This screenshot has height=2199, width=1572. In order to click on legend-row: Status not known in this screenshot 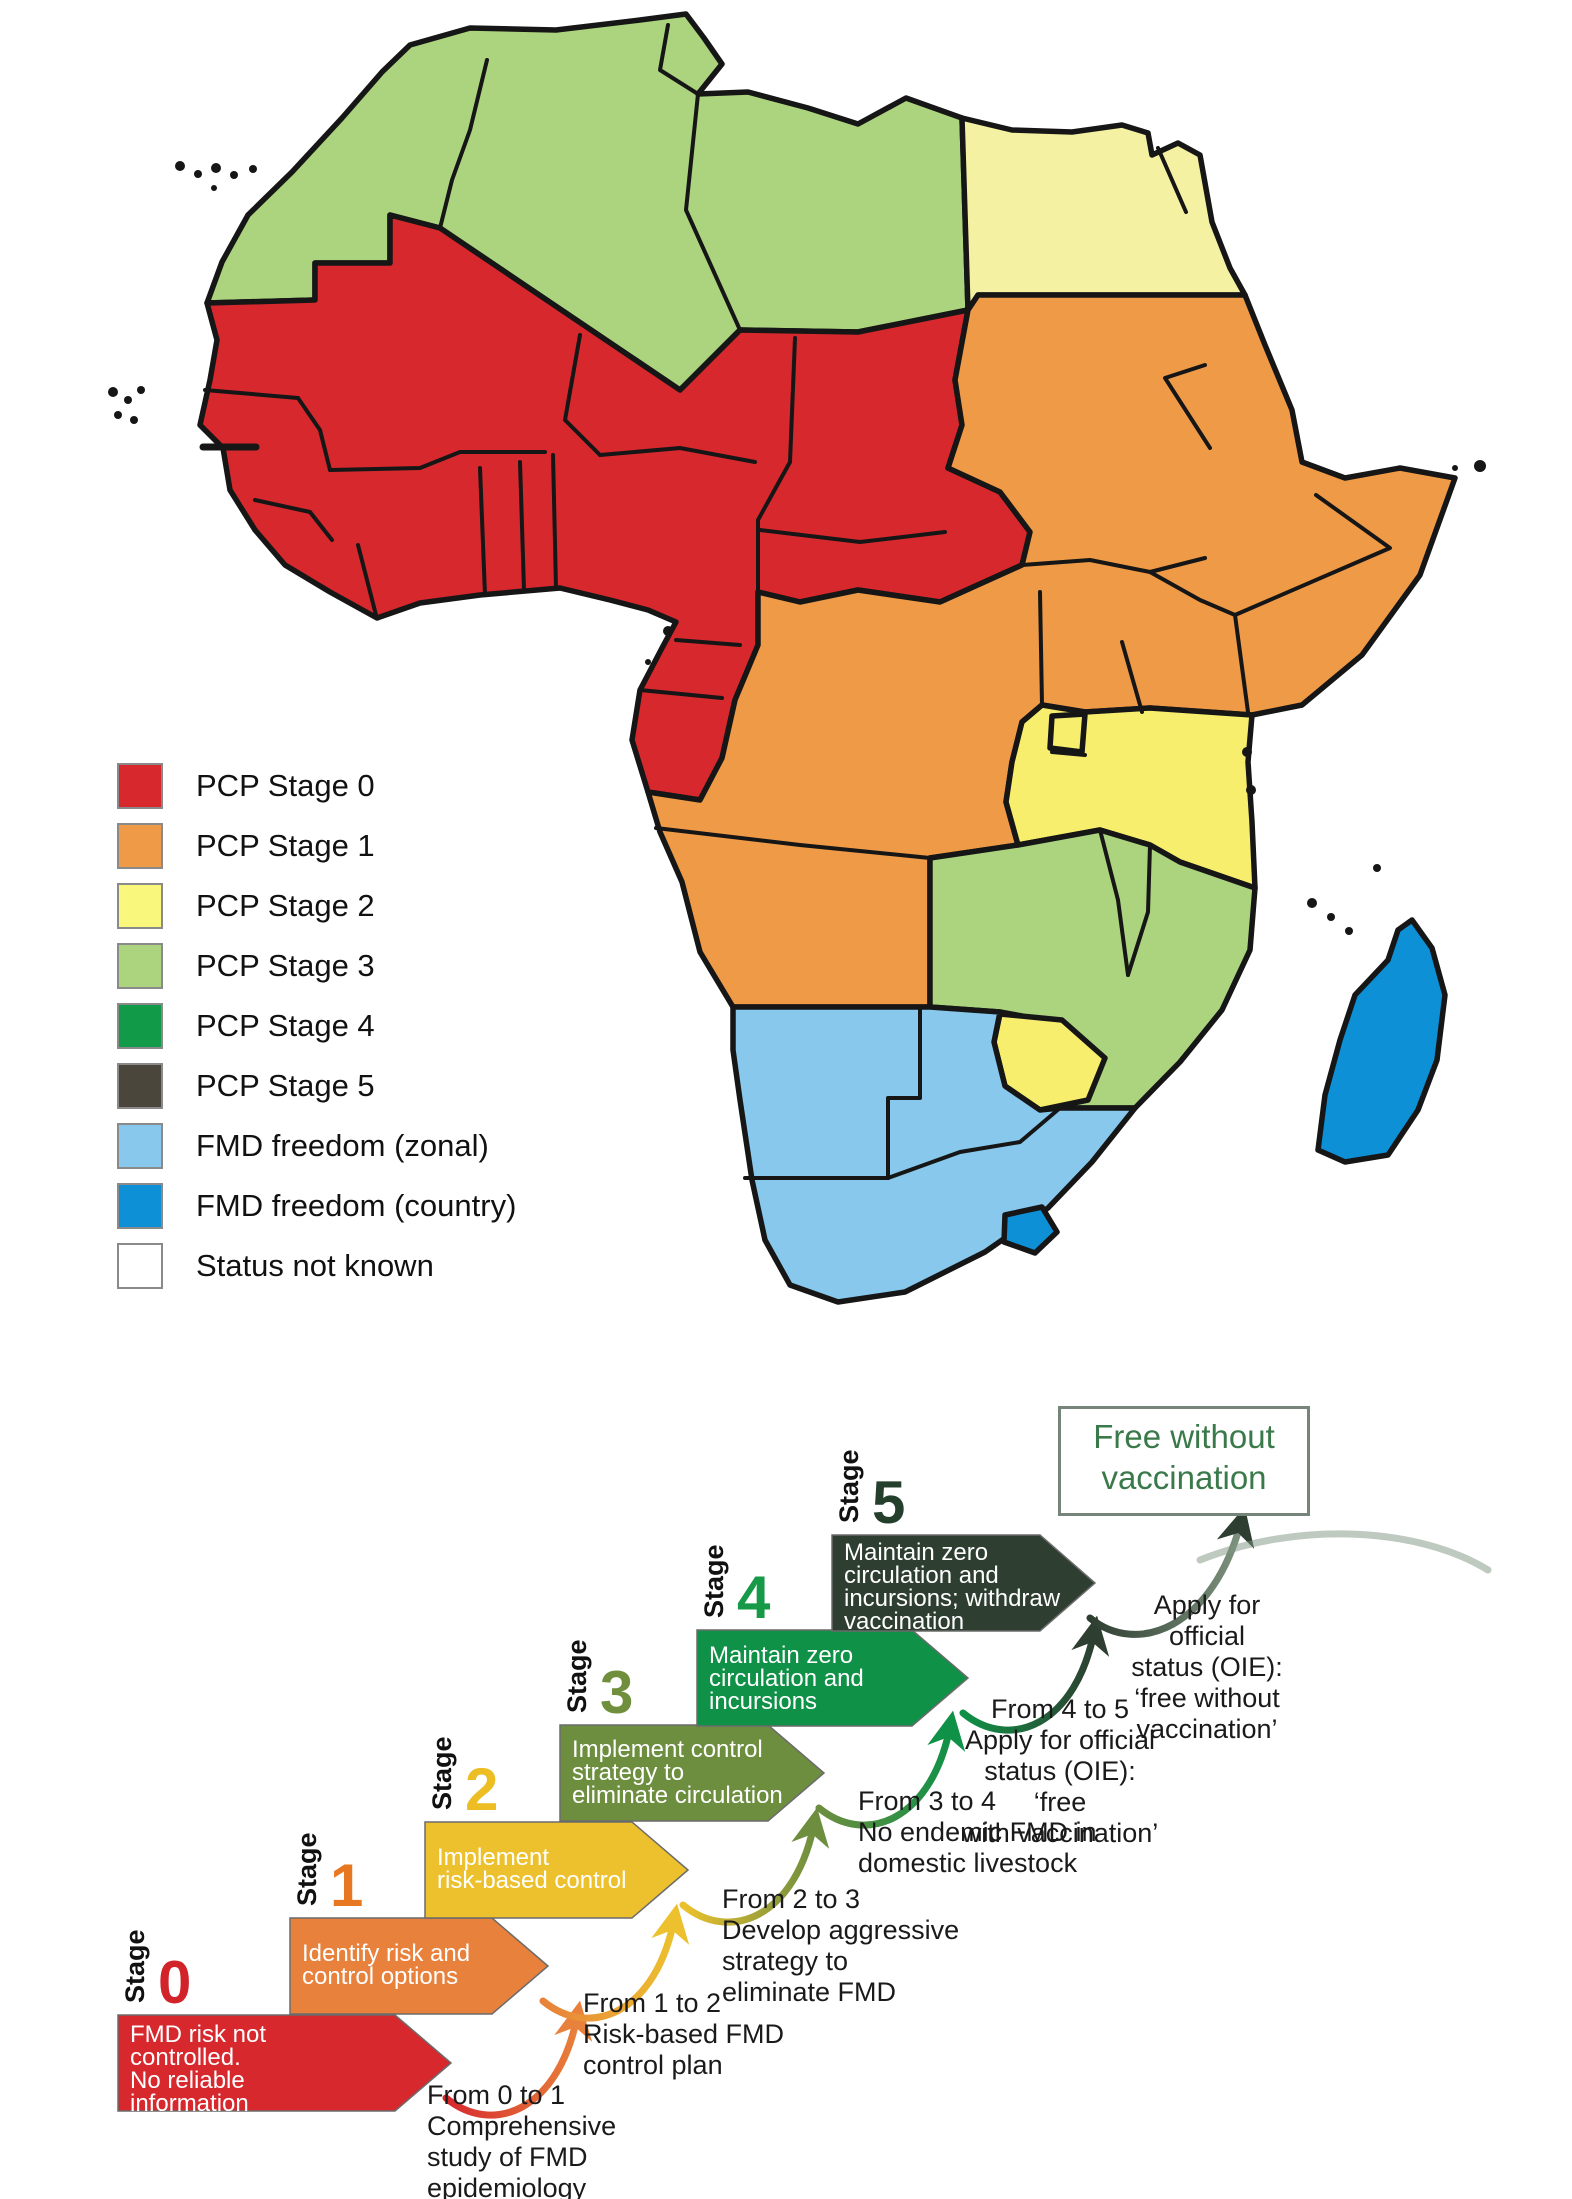, I will do `click(316, 1266)`.